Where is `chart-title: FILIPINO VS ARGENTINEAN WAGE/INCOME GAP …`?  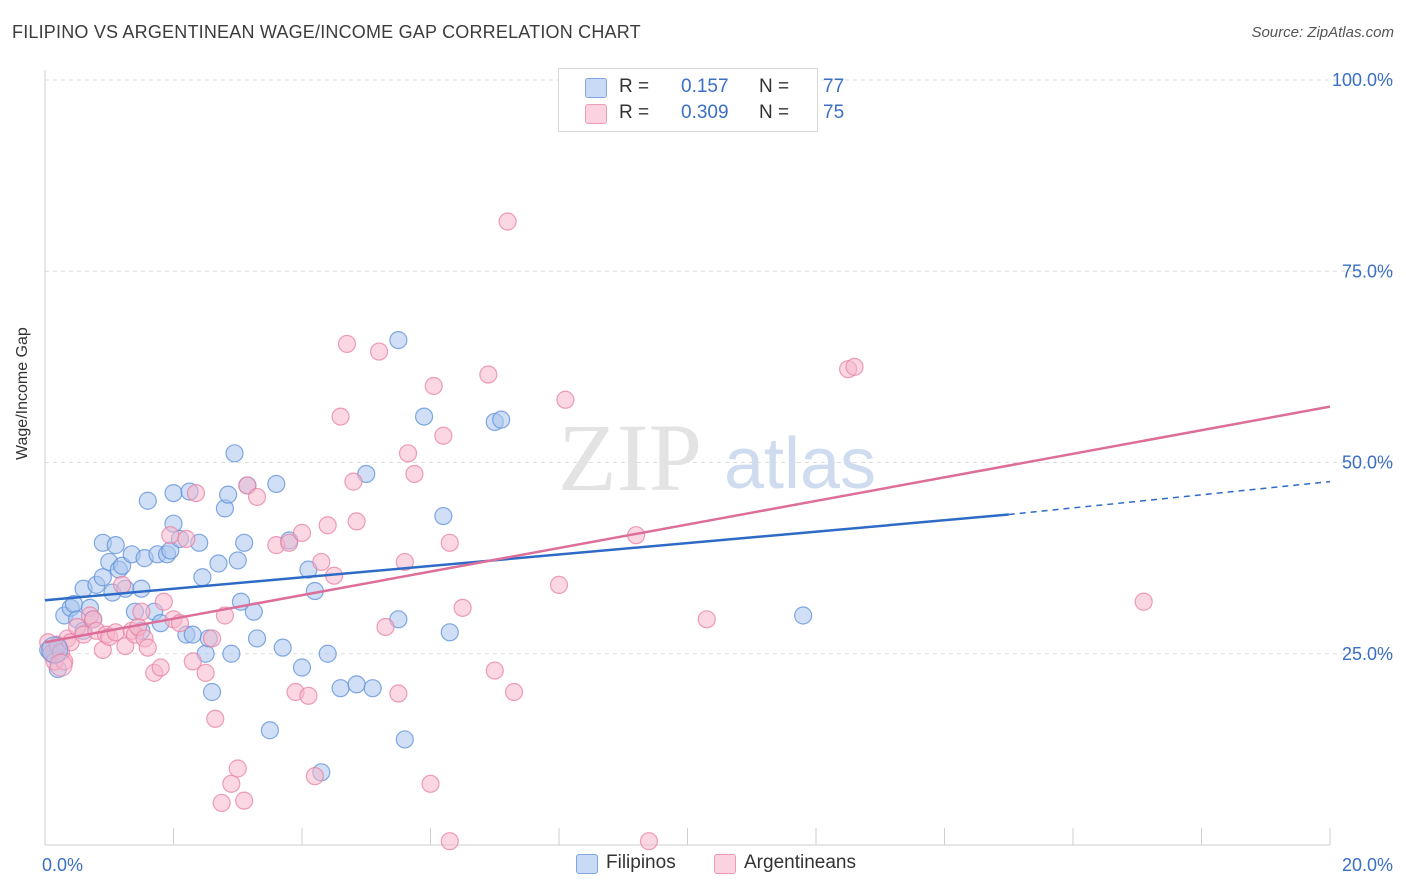 chart-title: FILIPINO VS ARGENTINEAN WAGE/INCOME GAP … is located at coordinates (326, 32).